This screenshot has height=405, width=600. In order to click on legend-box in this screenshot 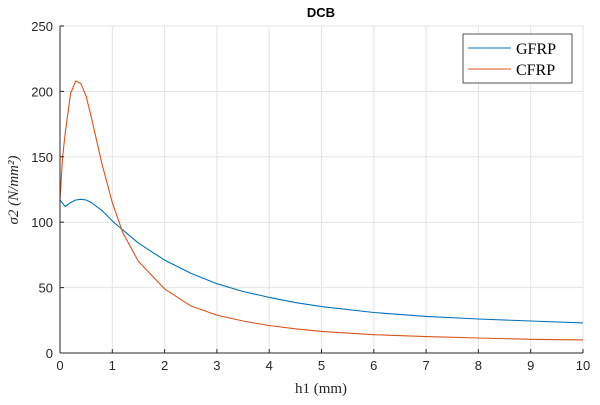, I will do `click(517, 58)`.